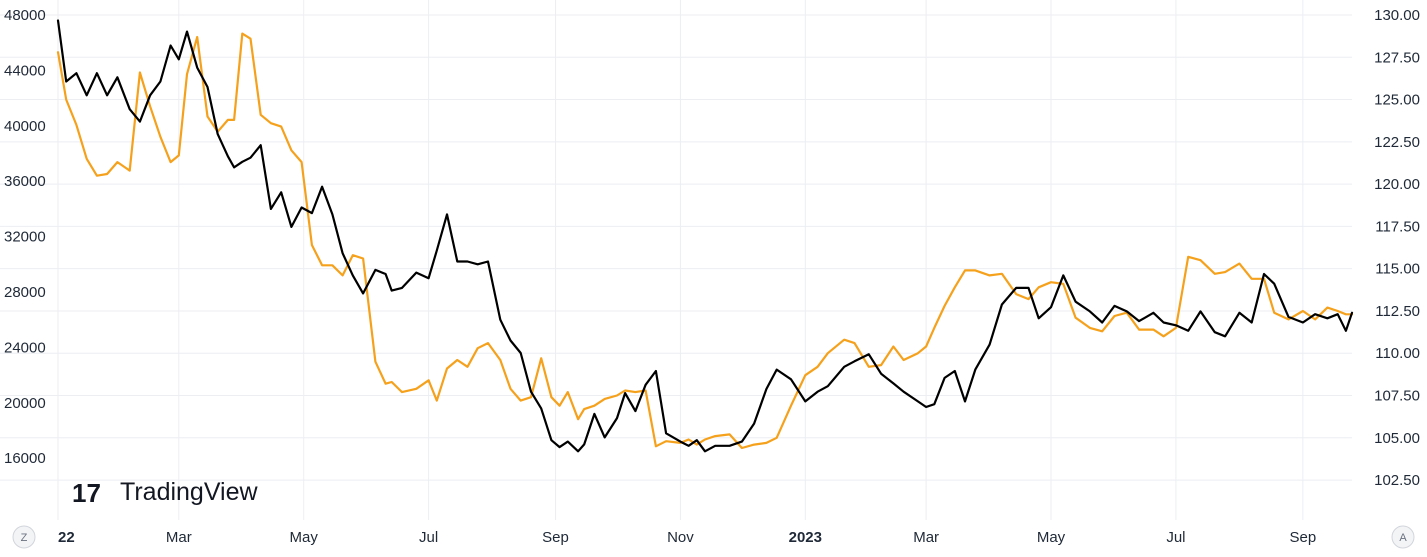 The image size is (1427, 557). Describe the element at coordinates (25, 347) in the screenshot. I see `y-left-tick-label: 24000` at that location.